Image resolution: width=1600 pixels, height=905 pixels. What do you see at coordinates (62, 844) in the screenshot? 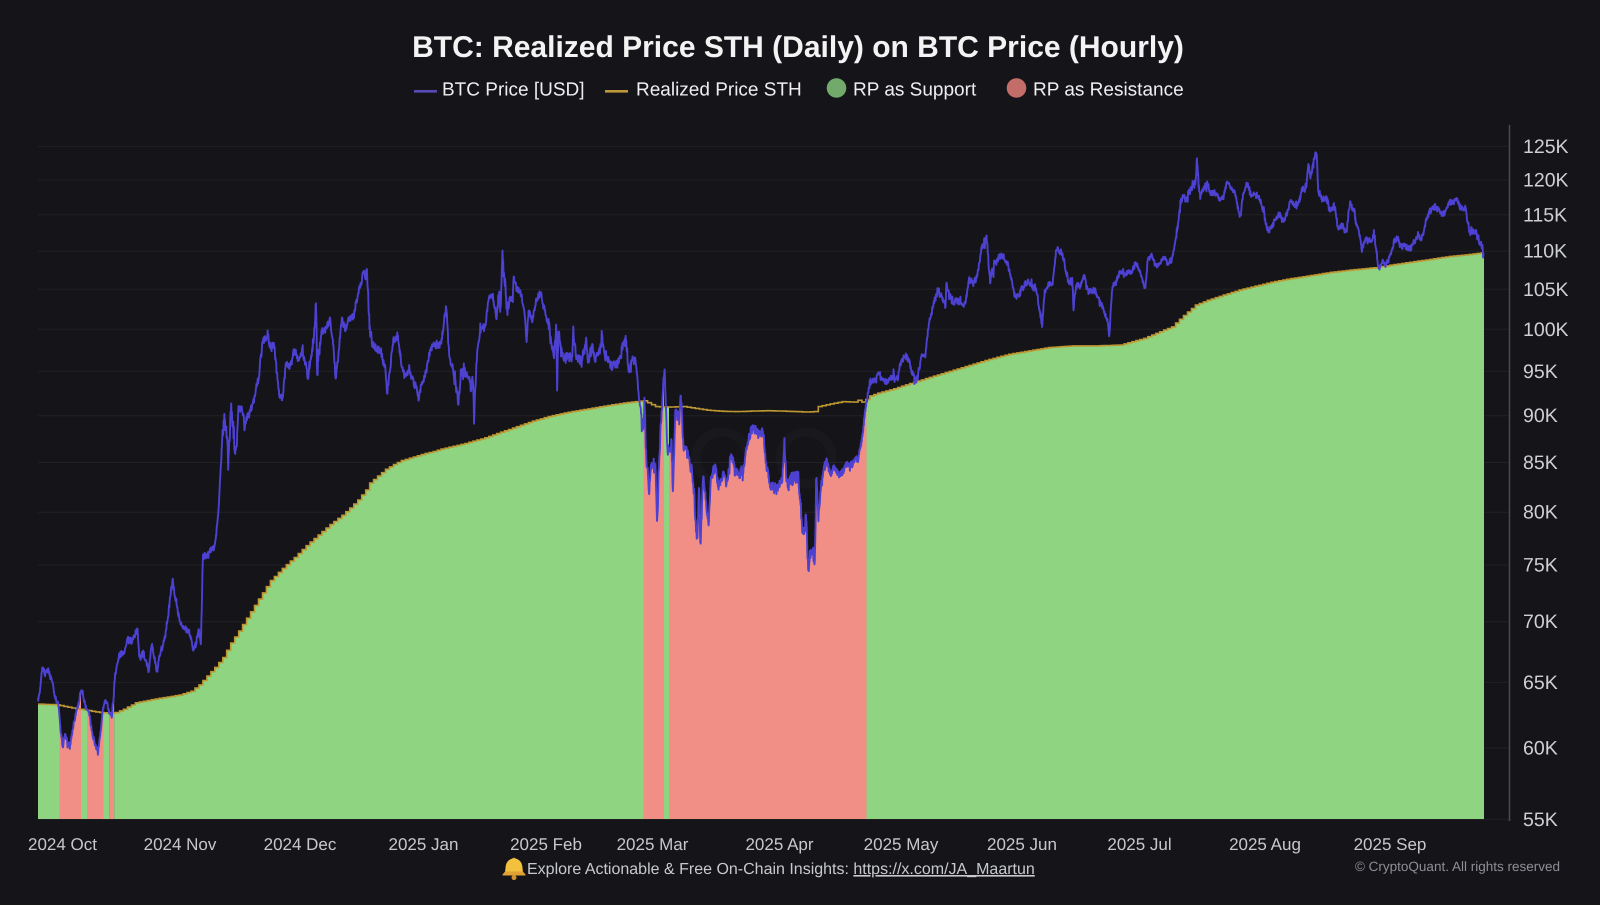
I see `svg-text: 2024 Oct` at bounding box center [62, 844].